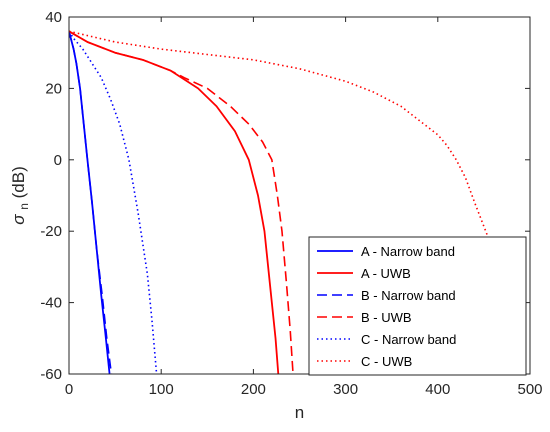 This screenshot has height=432, width=550. Describe the element at coordinates (18, 219) in the screenshot. I see `y-axis-title-symbol: σ` at that location.